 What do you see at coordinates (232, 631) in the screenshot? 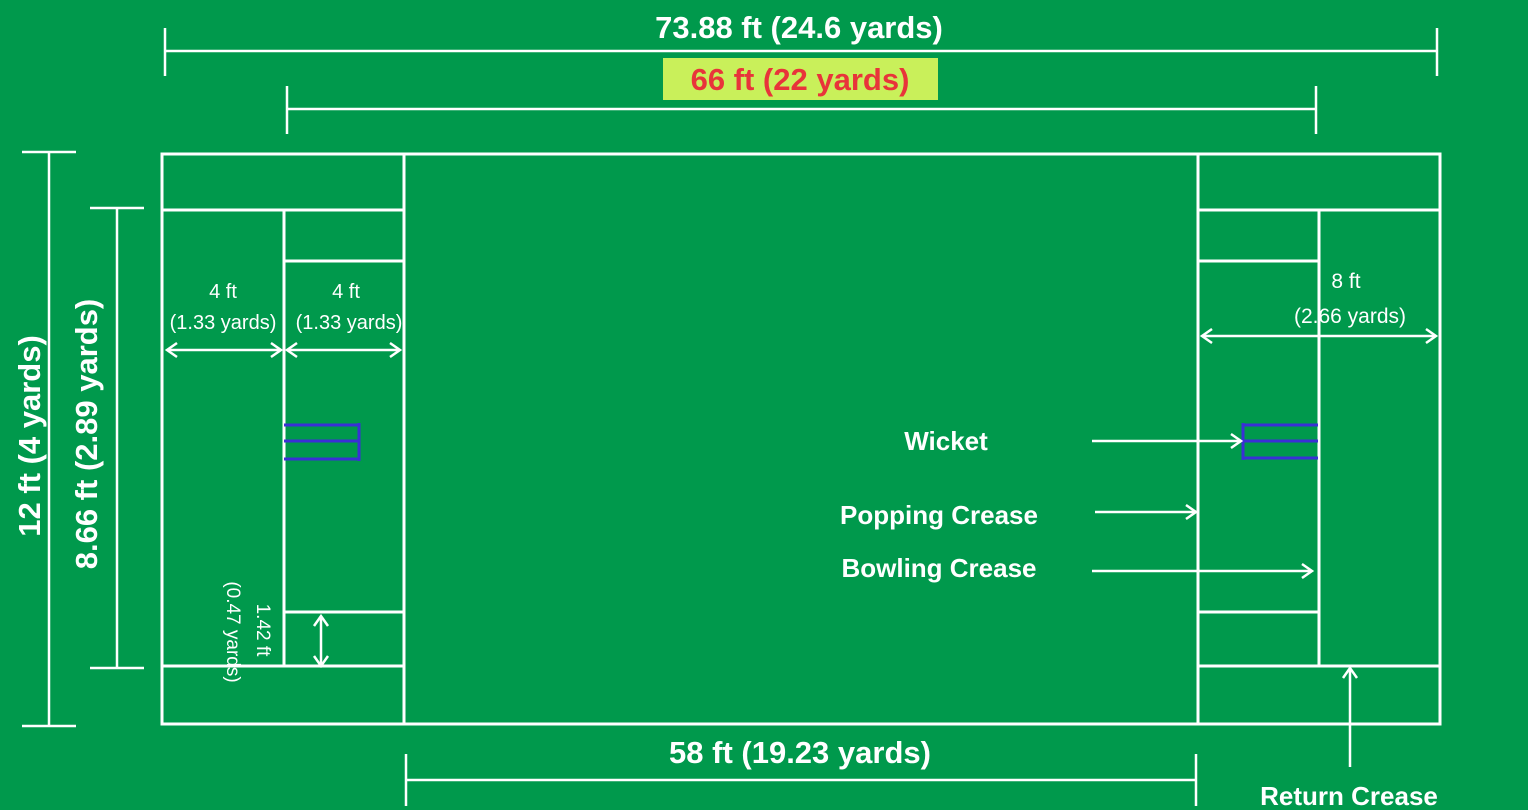
I see `small-gap-yards: (0.47 yards)` at bounding box center [232, 631].